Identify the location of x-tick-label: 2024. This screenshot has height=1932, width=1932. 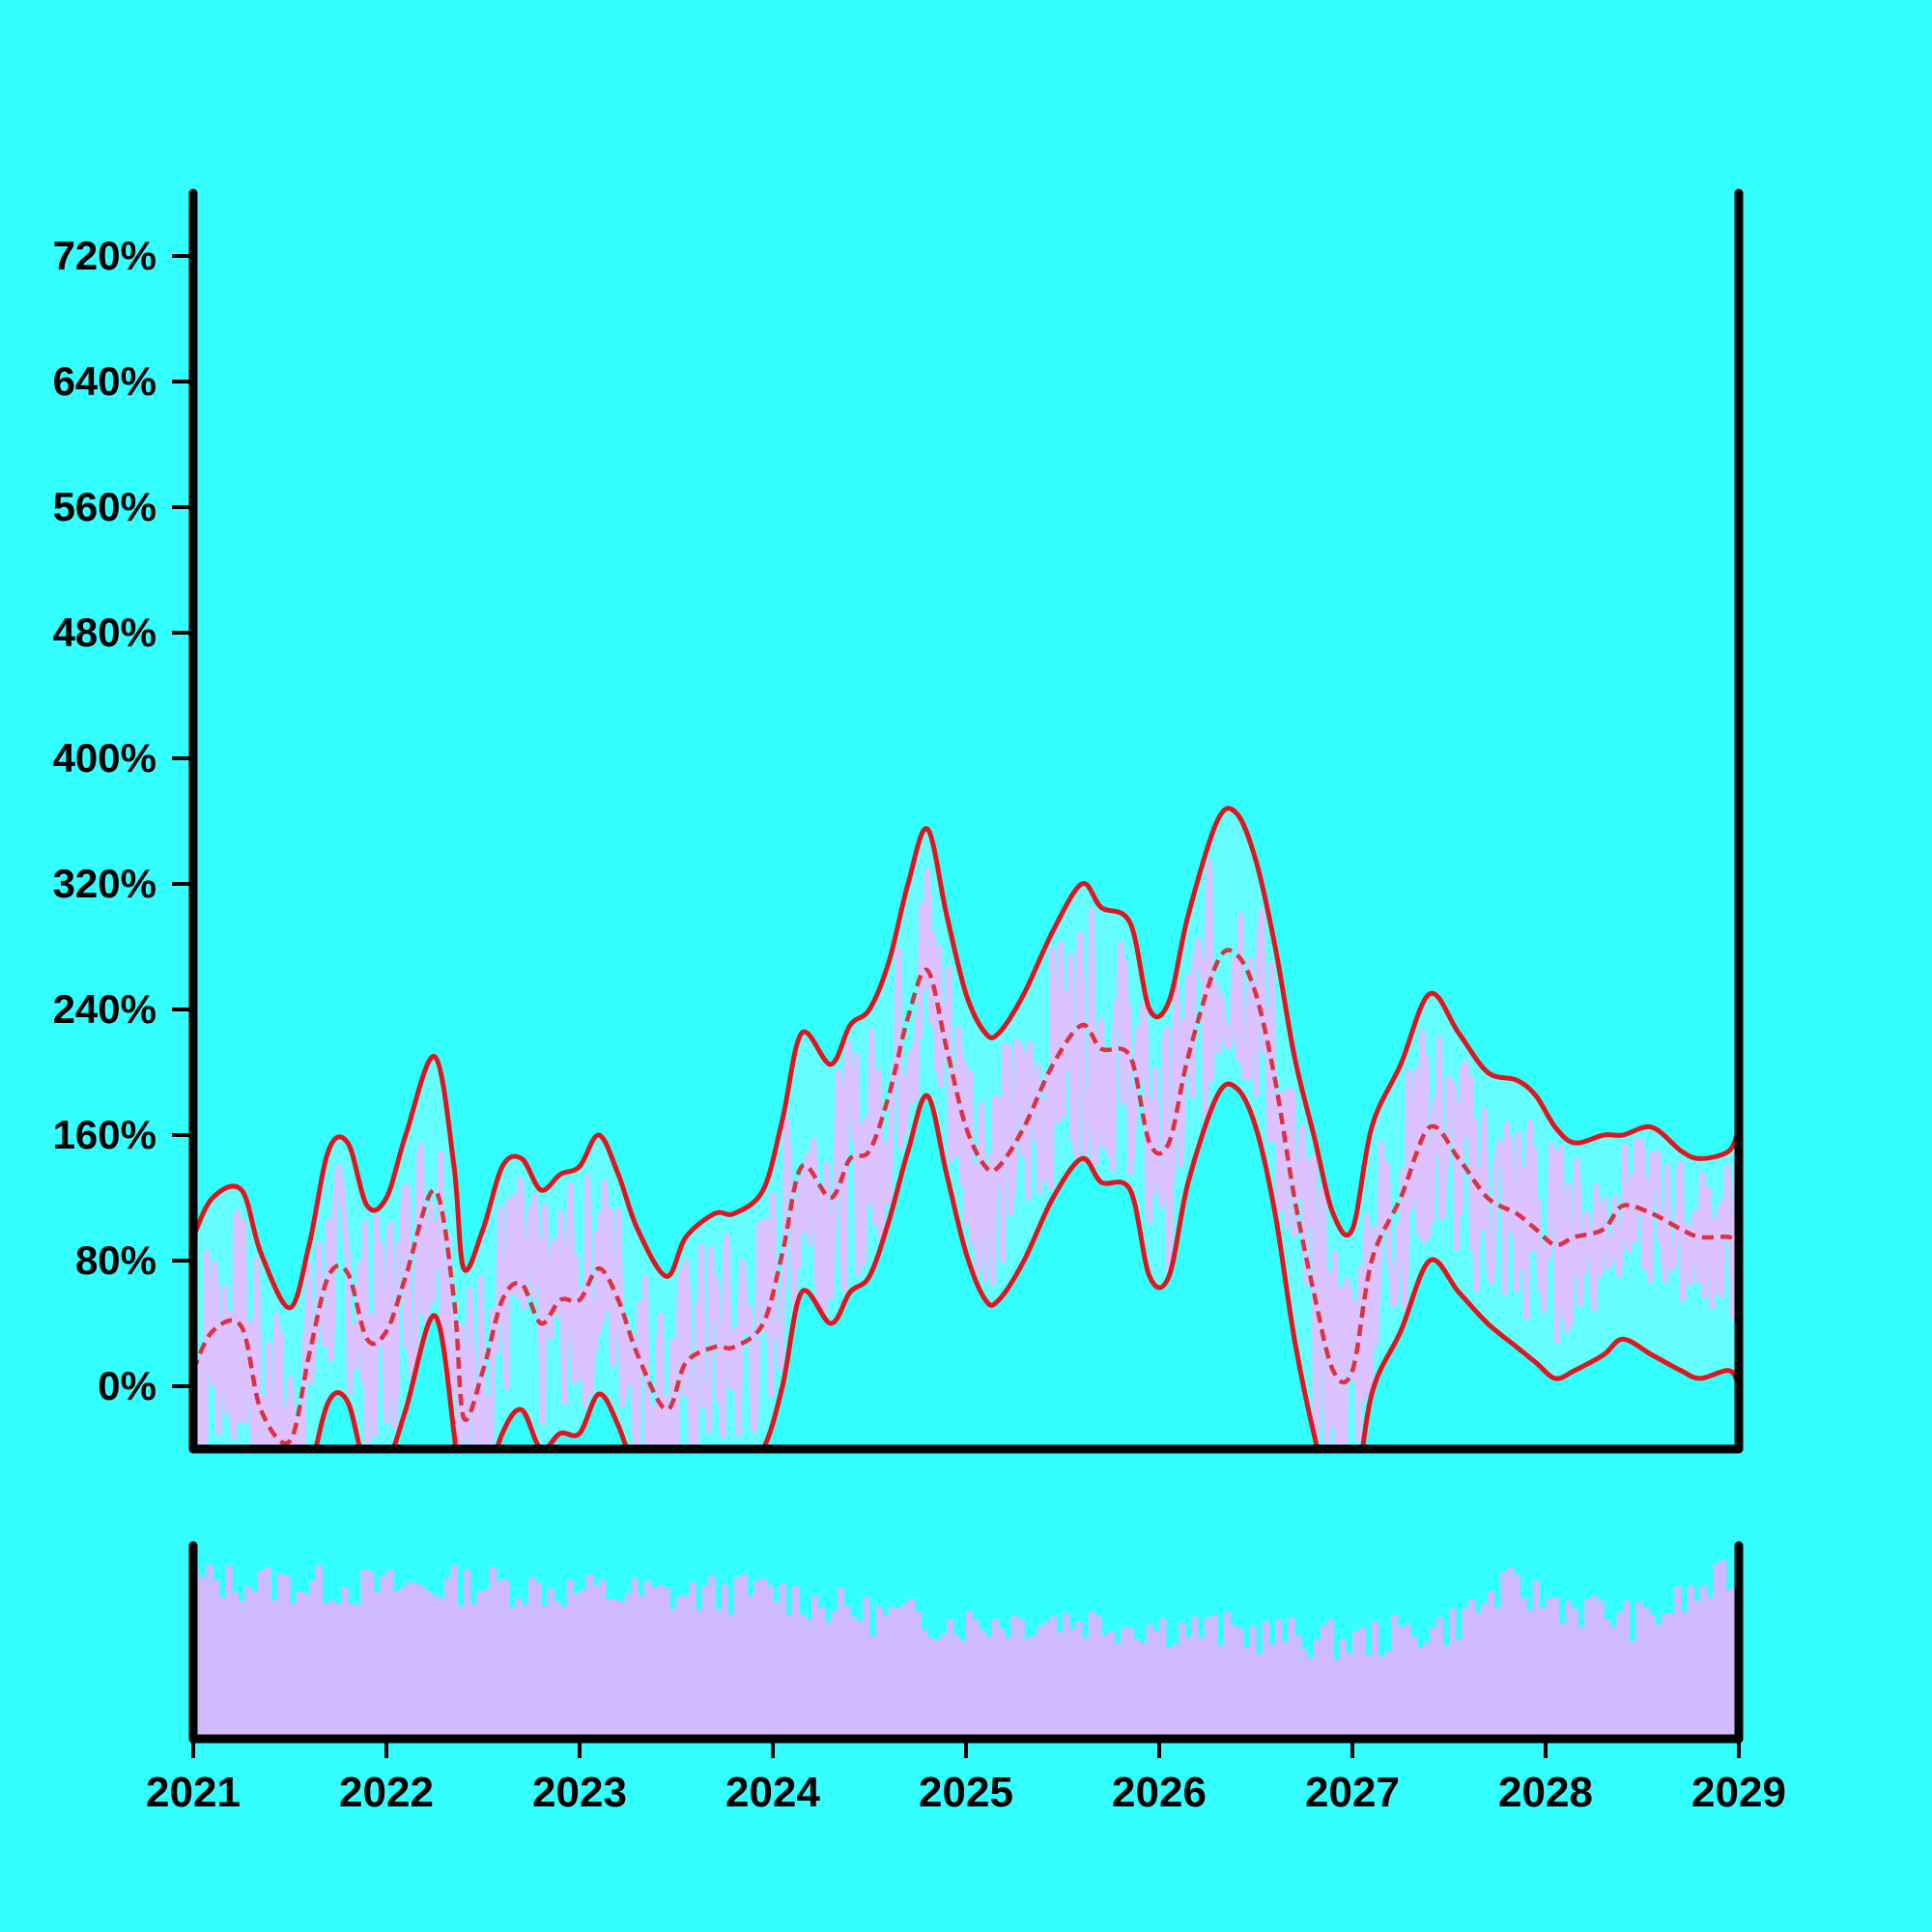
(772, 1792).